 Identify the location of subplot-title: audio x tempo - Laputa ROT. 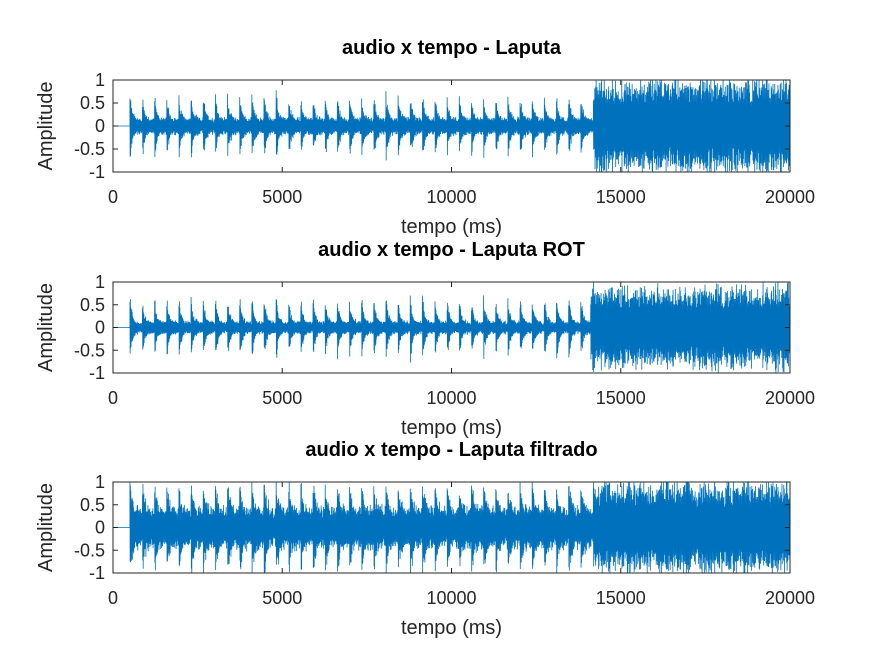
(451, 250).